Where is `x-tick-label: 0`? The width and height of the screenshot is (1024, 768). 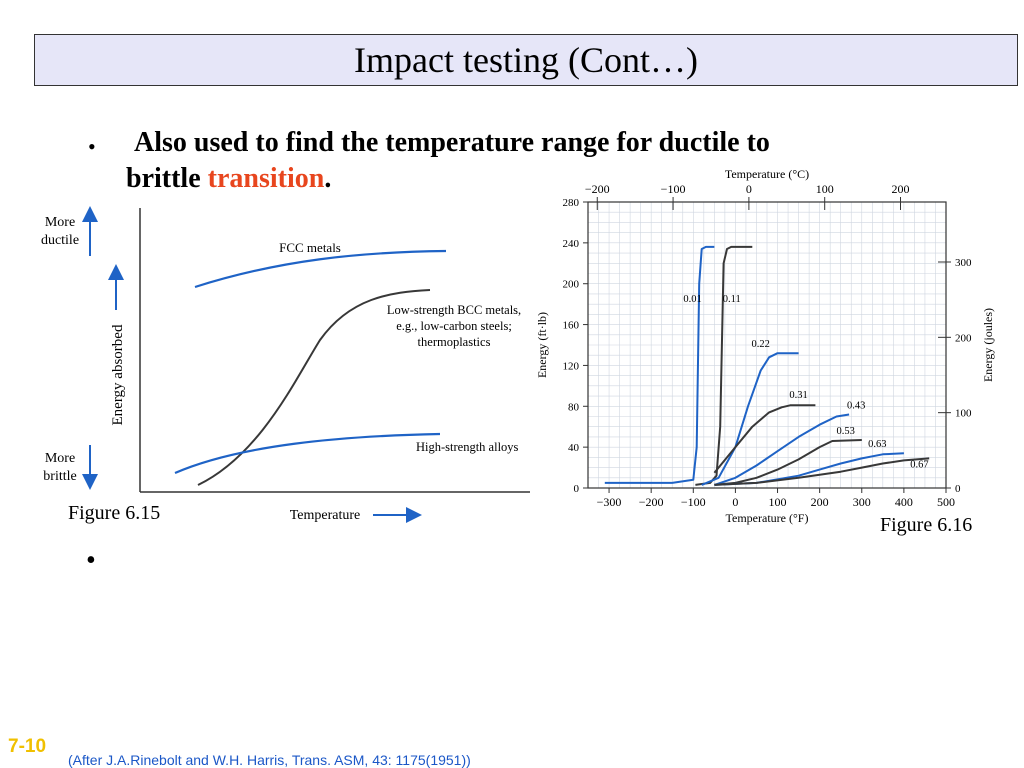 x-tick-label: 0 is located at coordinates (735, 502).